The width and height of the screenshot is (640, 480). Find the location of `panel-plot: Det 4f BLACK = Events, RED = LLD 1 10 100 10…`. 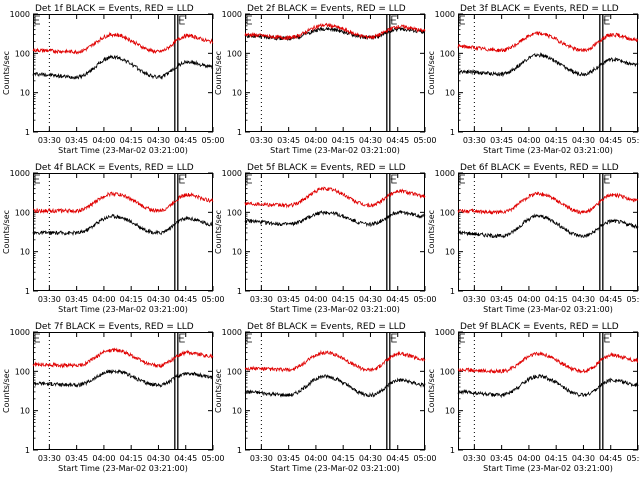

panel-plot: Det 4f BLACK = Events, RED = LLD 1 10 100 10… is located at coordinates (113, 238).